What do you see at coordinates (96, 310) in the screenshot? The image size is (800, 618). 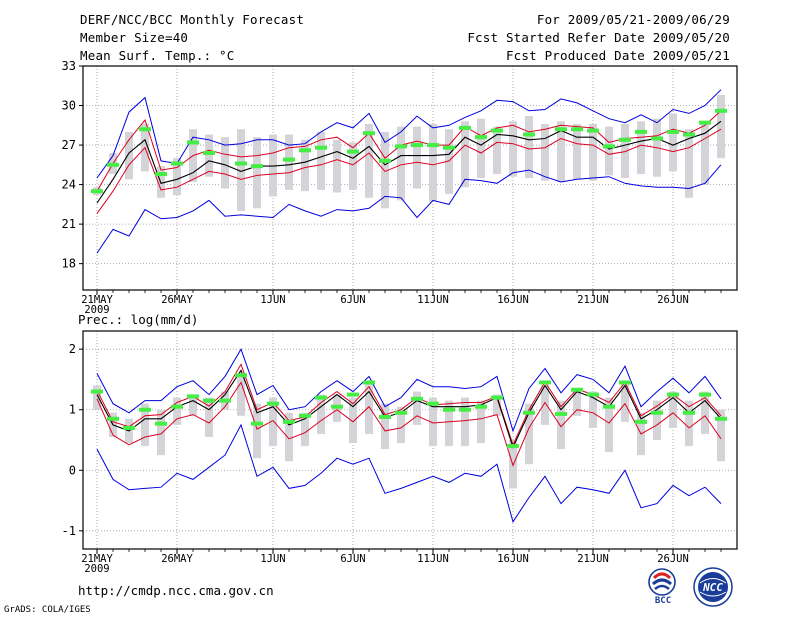 I see `x-year-label: 2009` at bounding box center [96, 310].